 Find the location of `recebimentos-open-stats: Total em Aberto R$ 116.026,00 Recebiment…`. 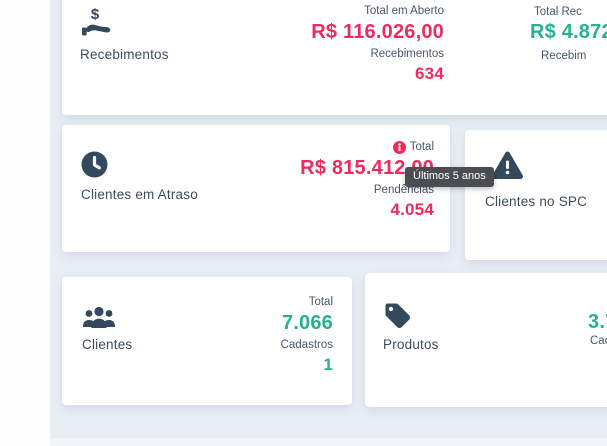

recebimentos-open-stats: Total em Aberto R$ 116.026,00 Recebiment… is located at coordinates (377, 44).